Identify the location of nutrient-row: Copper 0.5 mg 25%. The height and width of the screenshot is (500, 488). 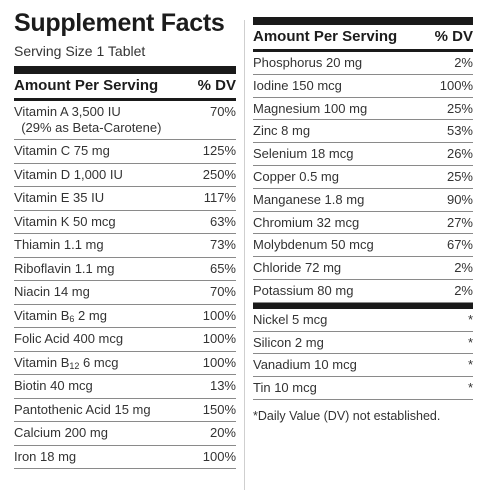
(363, 177).